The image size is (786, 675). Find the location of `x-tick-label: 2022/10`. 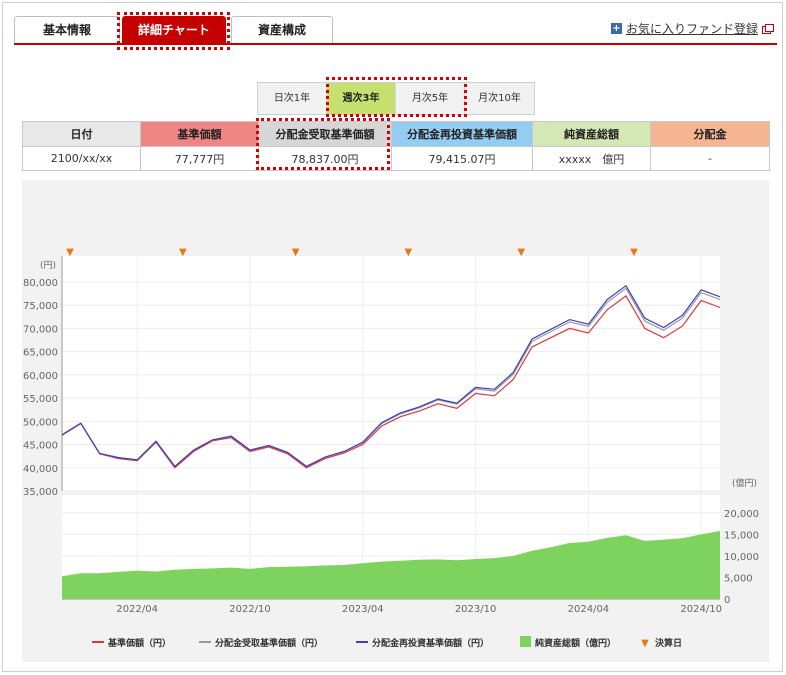

x-tick-label: 2022/10 is located at coordinates (250, 609).